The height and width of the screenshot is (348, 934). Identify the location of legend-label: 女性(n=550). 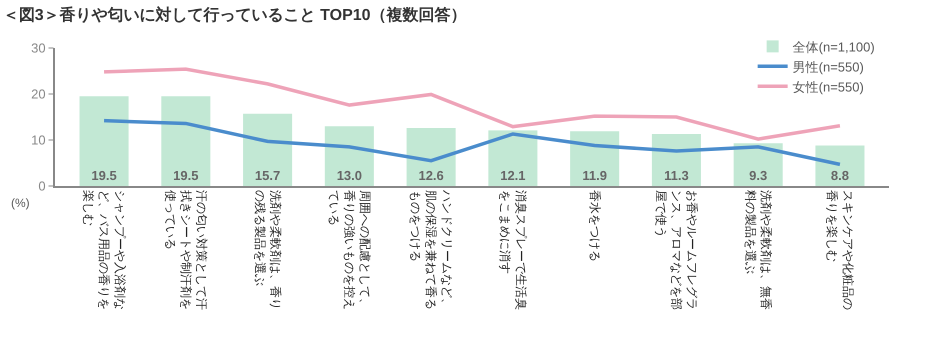
(828, 86).